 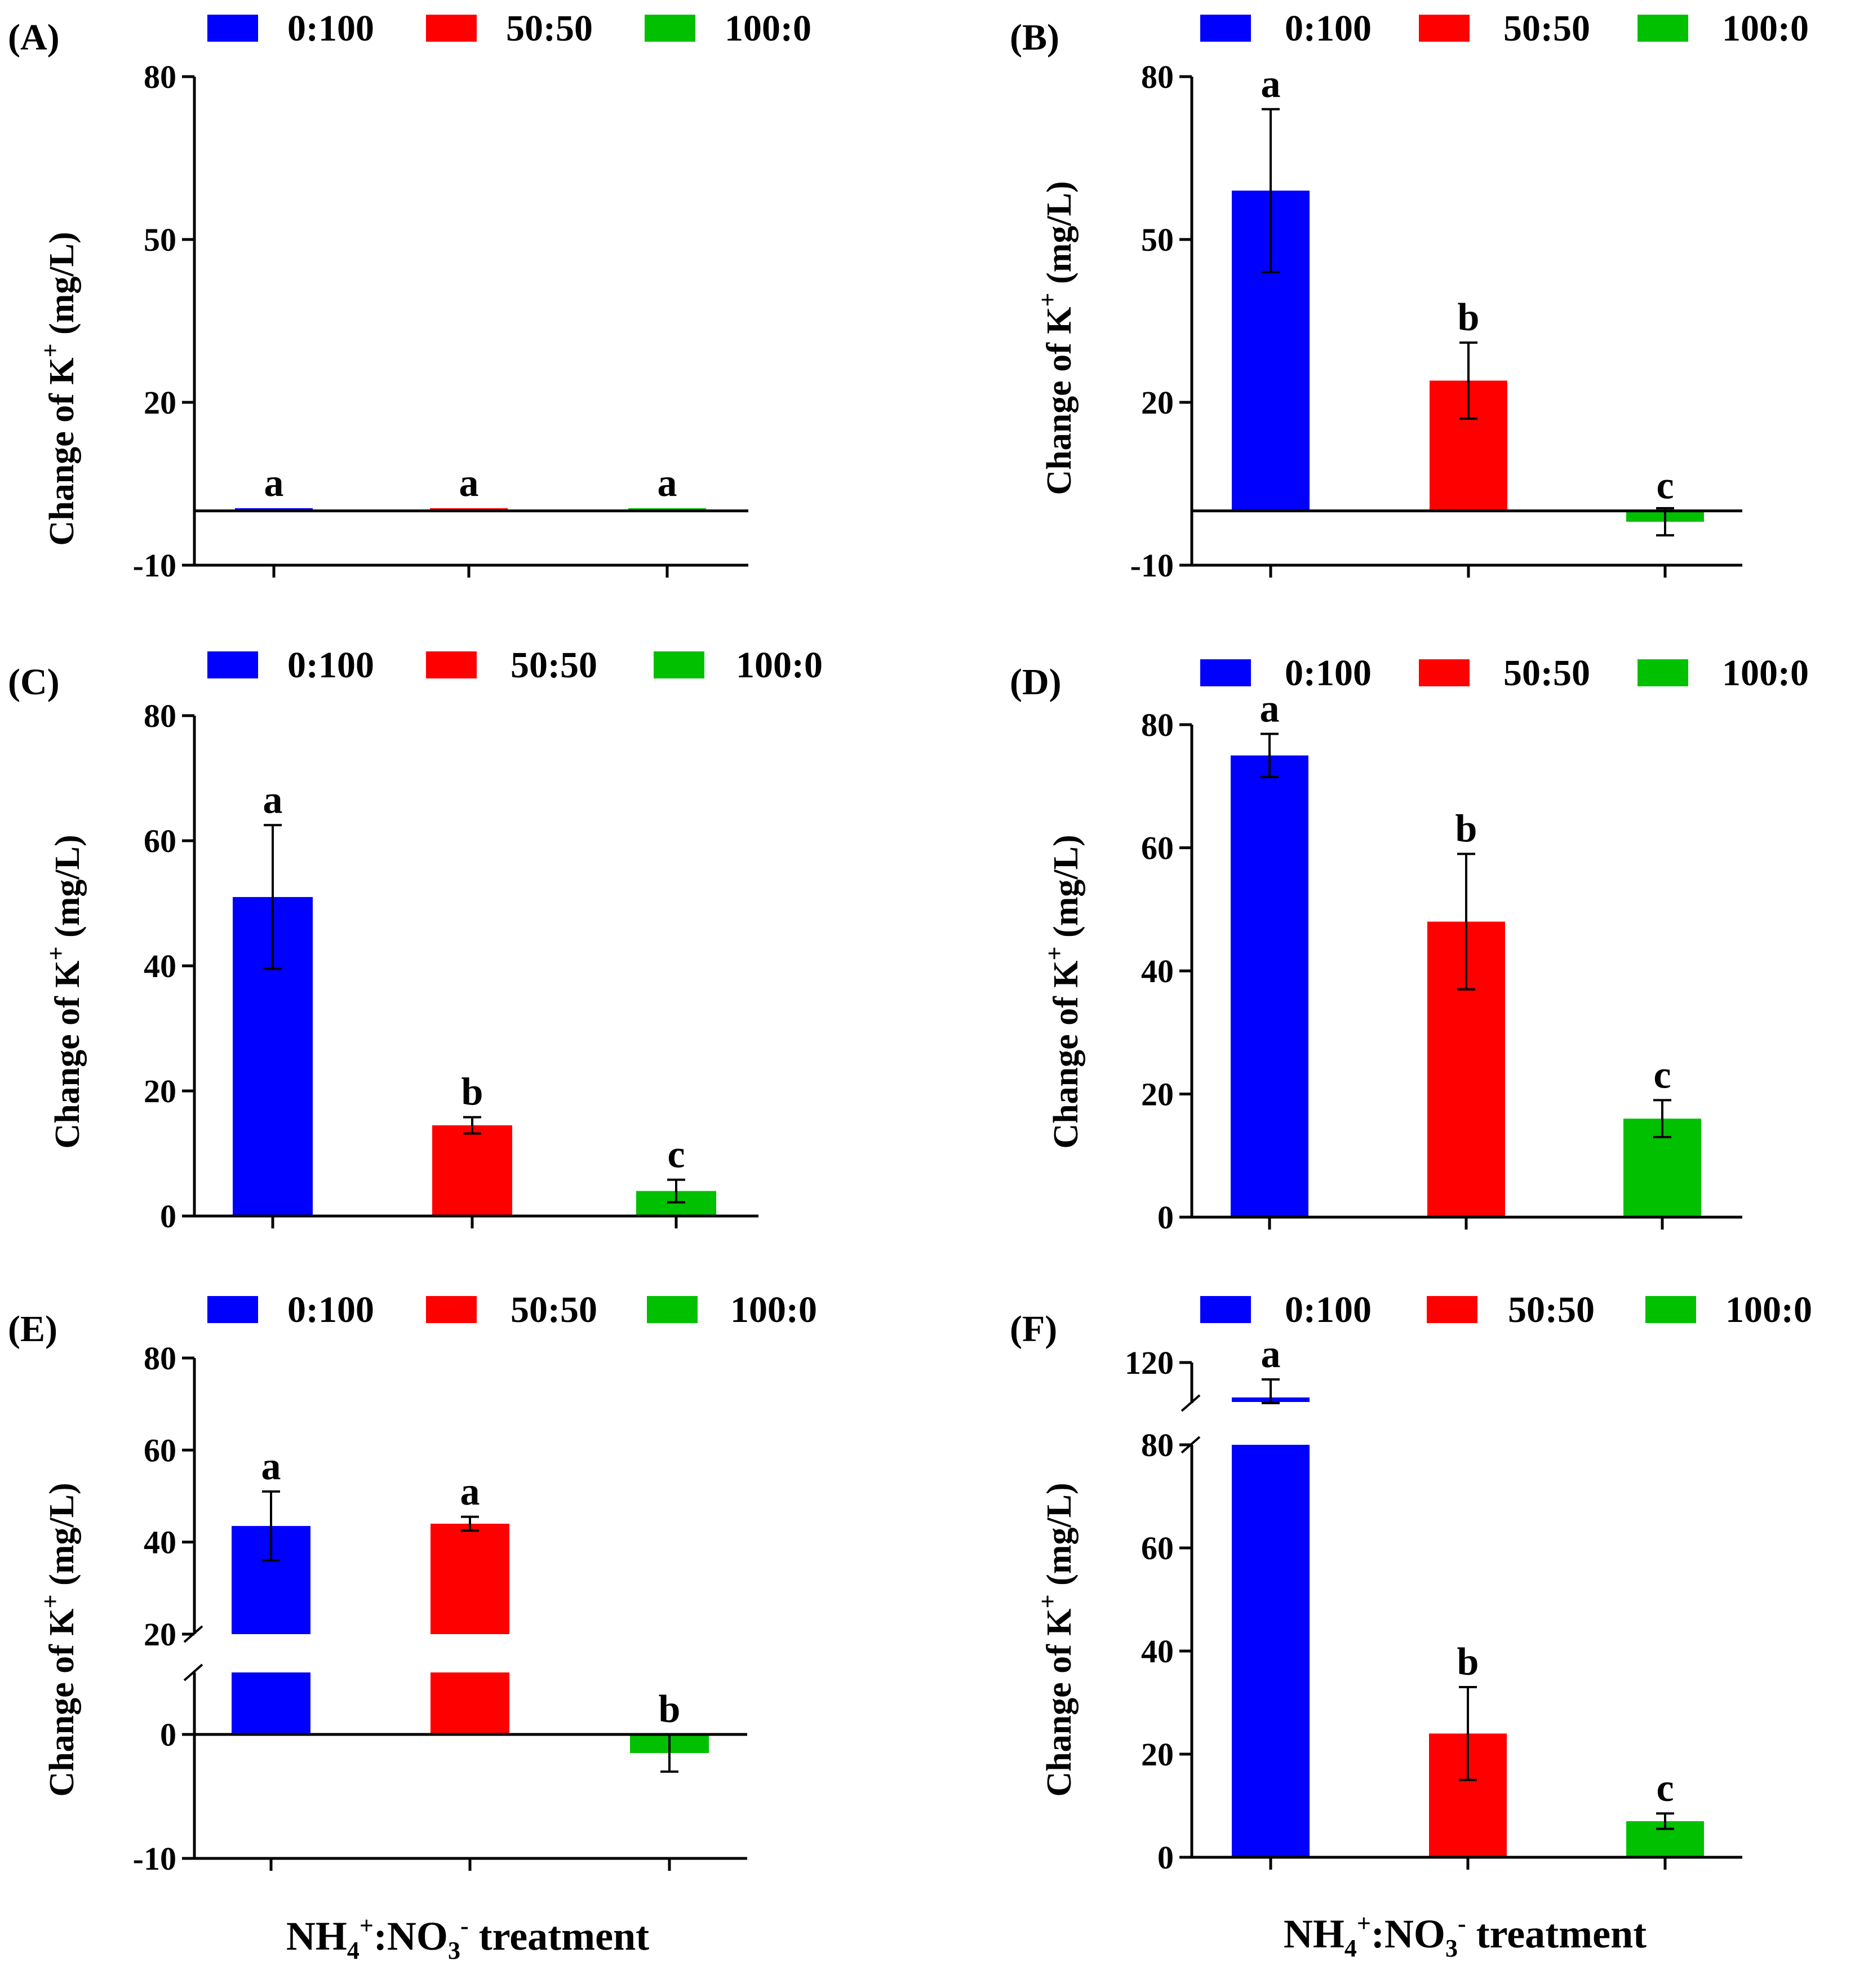 What do you see at coordinates (1036, 682) in the screenshot?
I see `panel-label: (D)` at bounding box center [1036, 682].